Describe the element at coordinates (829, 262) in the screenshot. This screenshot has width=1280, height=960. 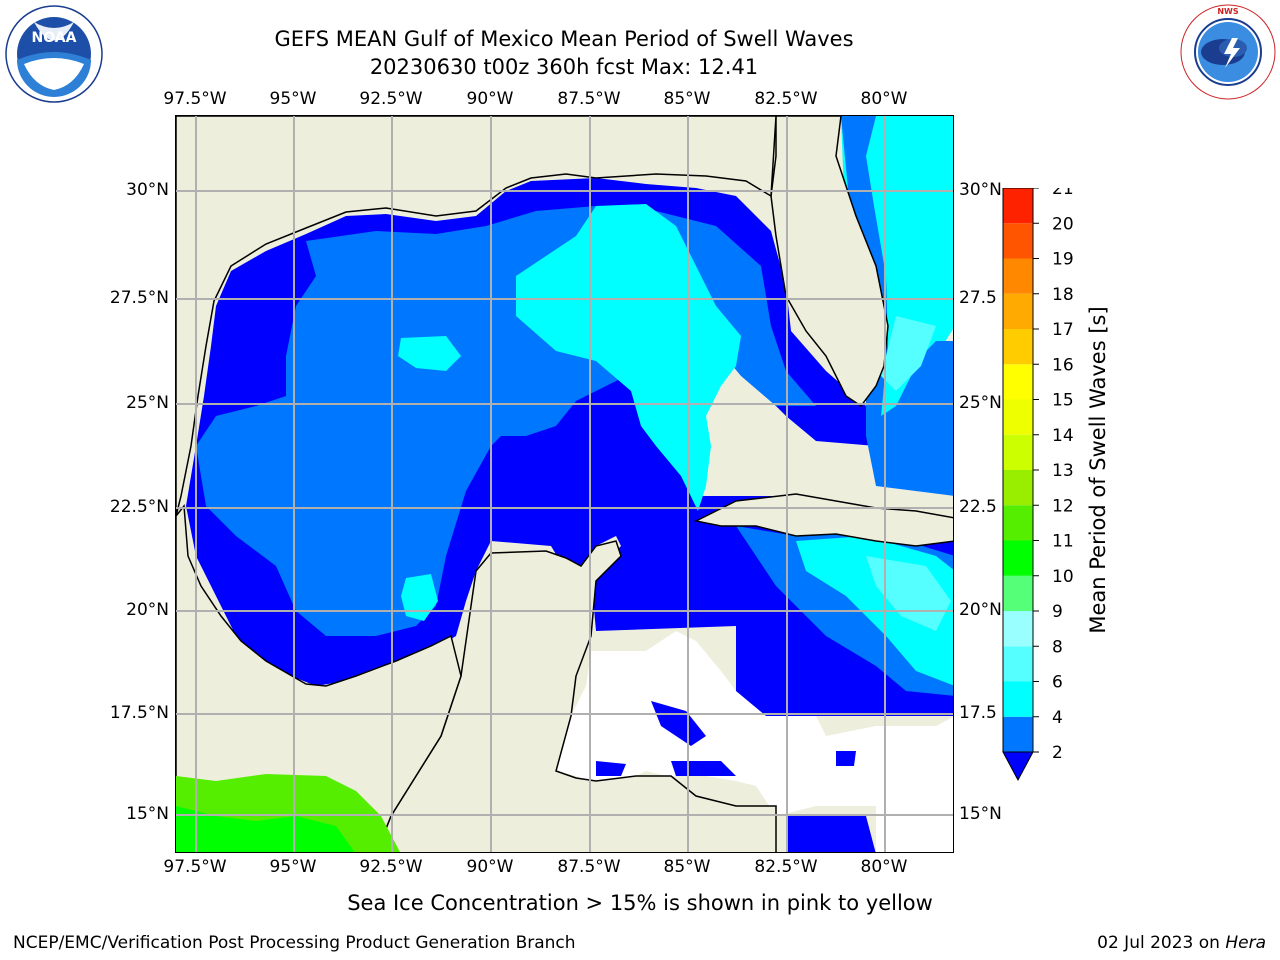
I see `florida-land` at that location.